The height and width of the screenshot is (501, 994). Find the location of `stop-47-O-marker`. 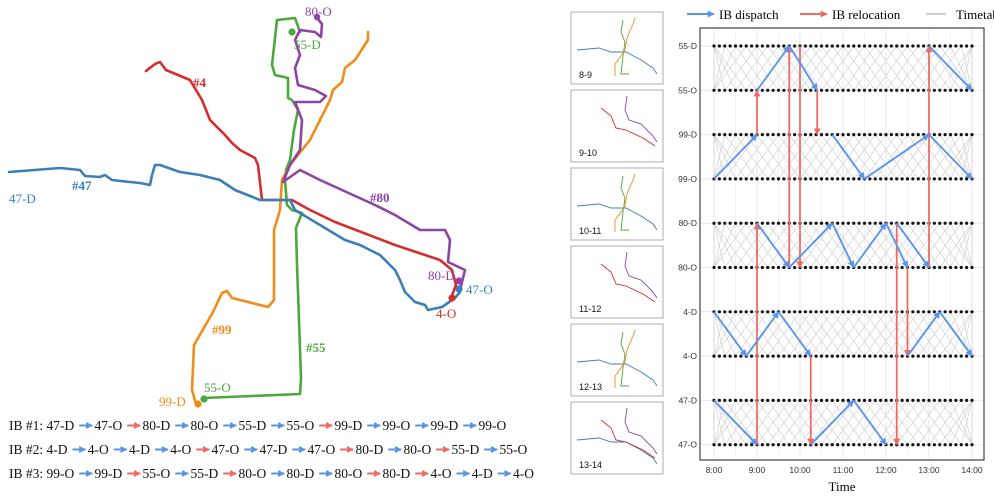

stop-47-O-marker is located at coordinates (459, 289).